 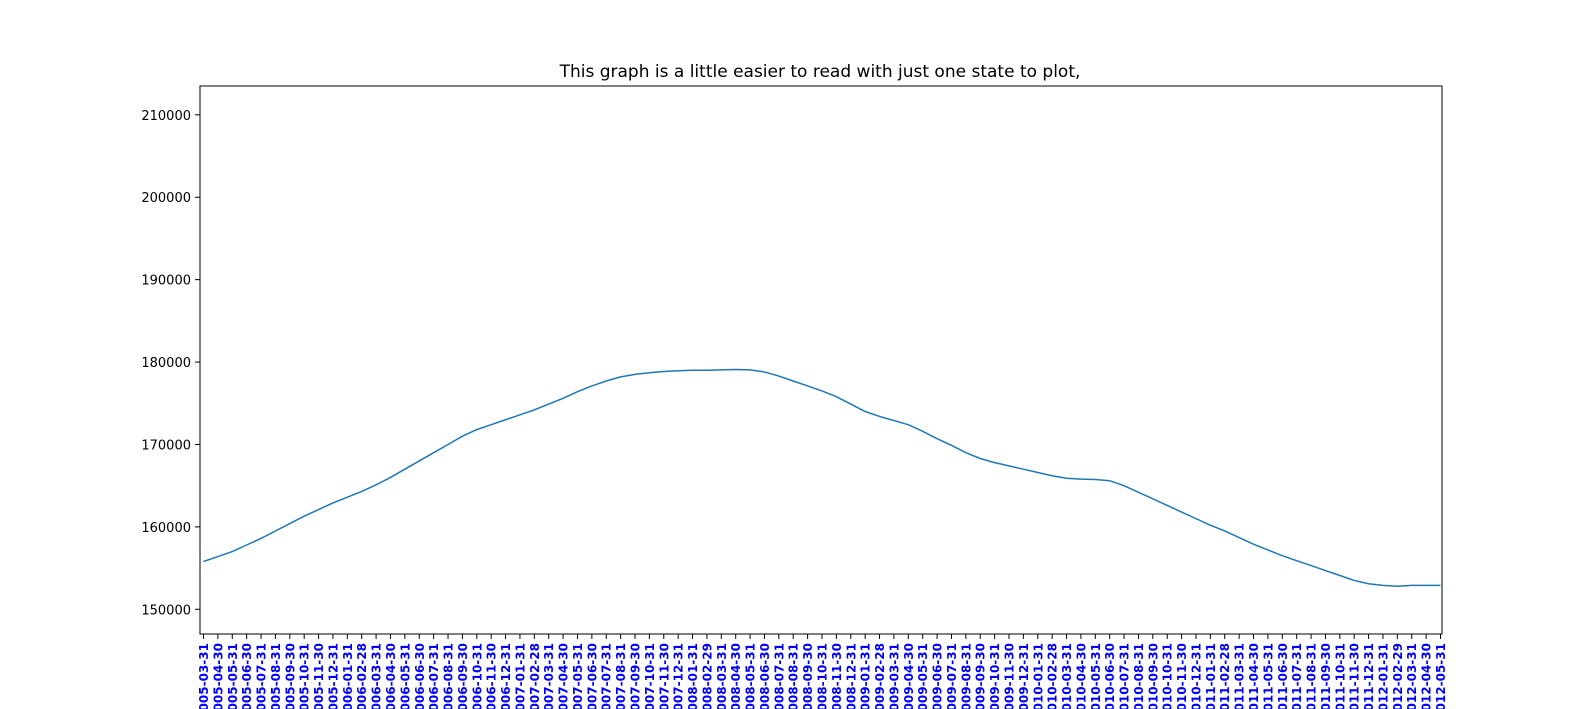 What do you see at coordinates (1283, 676) in the screenshot?
I see `x-tick-label: 2011-06-30` at bounding box center [1283, 676].